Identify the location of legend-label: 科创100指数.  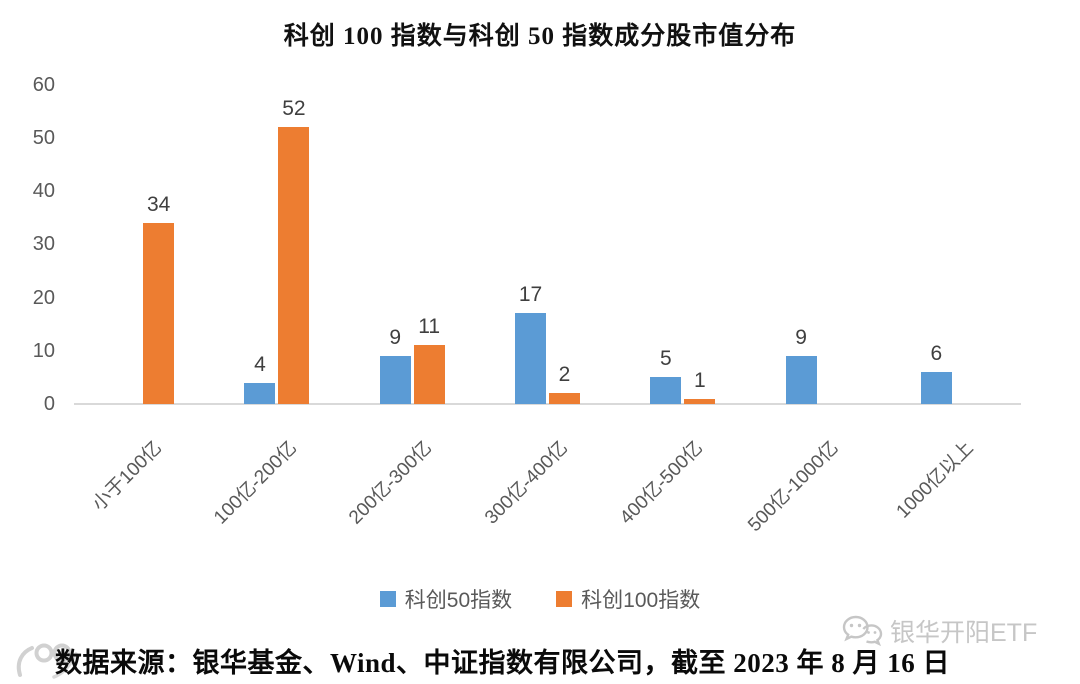
(641, 600).